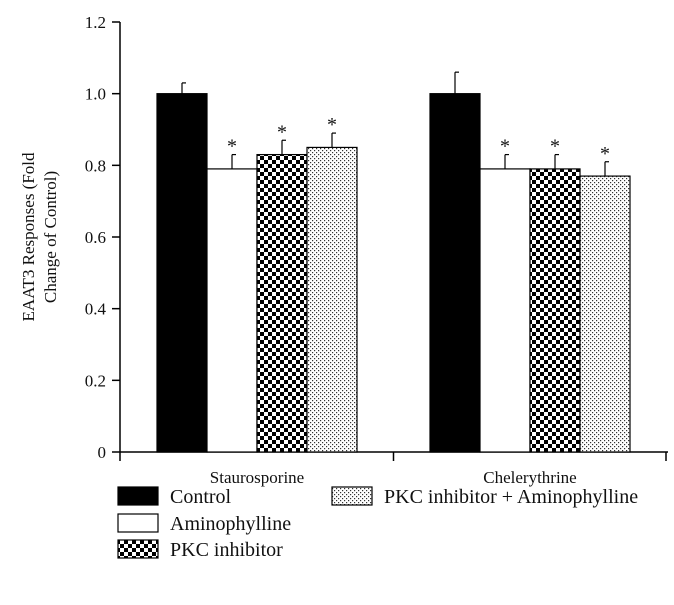  I want to click on y-tick-label: 0.2, so click(95, 380).